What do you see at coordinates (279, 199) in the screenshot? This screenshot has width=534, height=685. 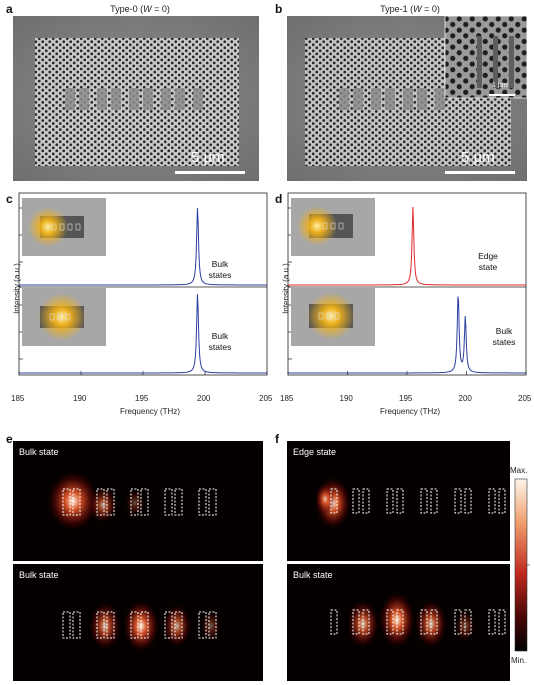 I see `panel-label-d: d` at bounding box center [279, 199].